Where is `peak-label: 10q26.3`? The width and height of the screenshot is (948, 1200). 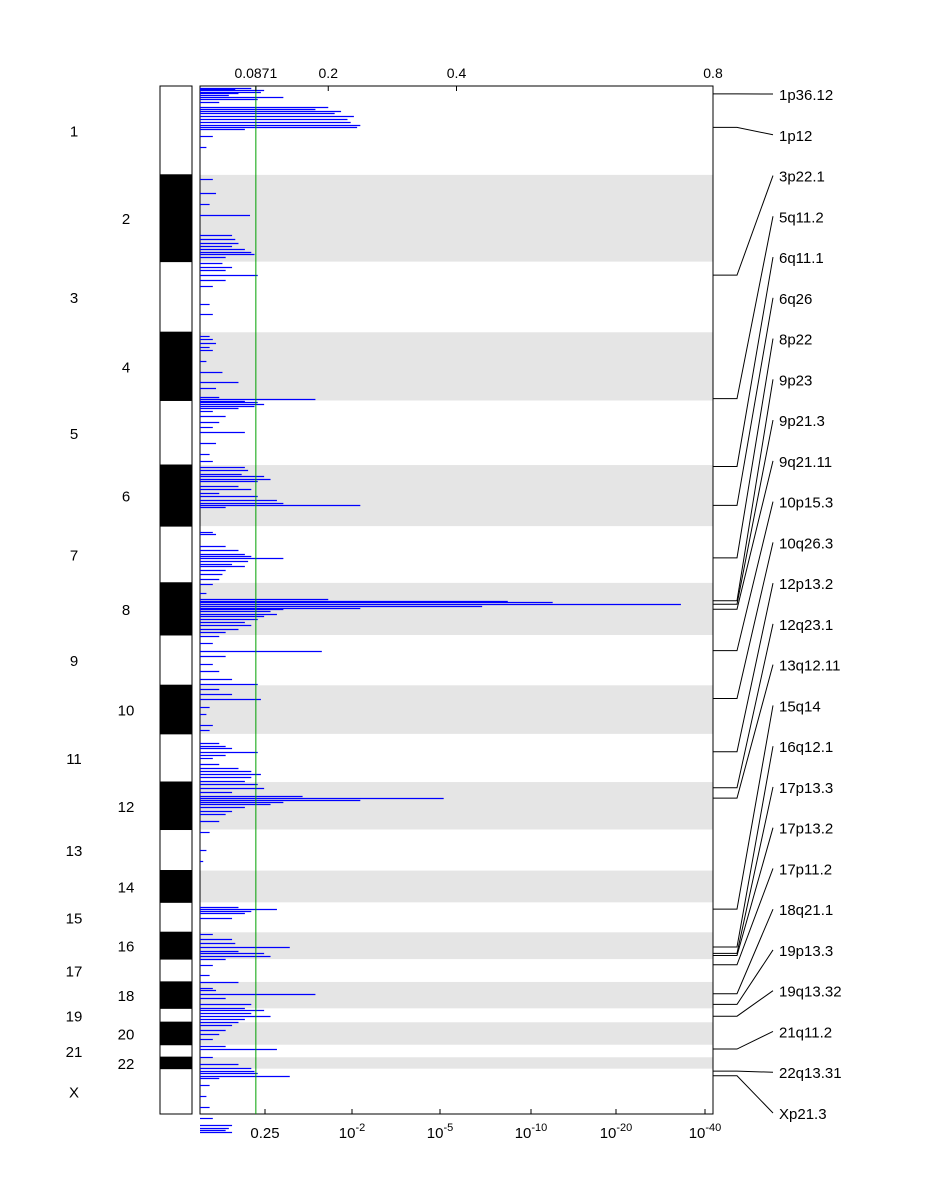
peak-label: 10q26.3 is located at coordinates (806, 543).